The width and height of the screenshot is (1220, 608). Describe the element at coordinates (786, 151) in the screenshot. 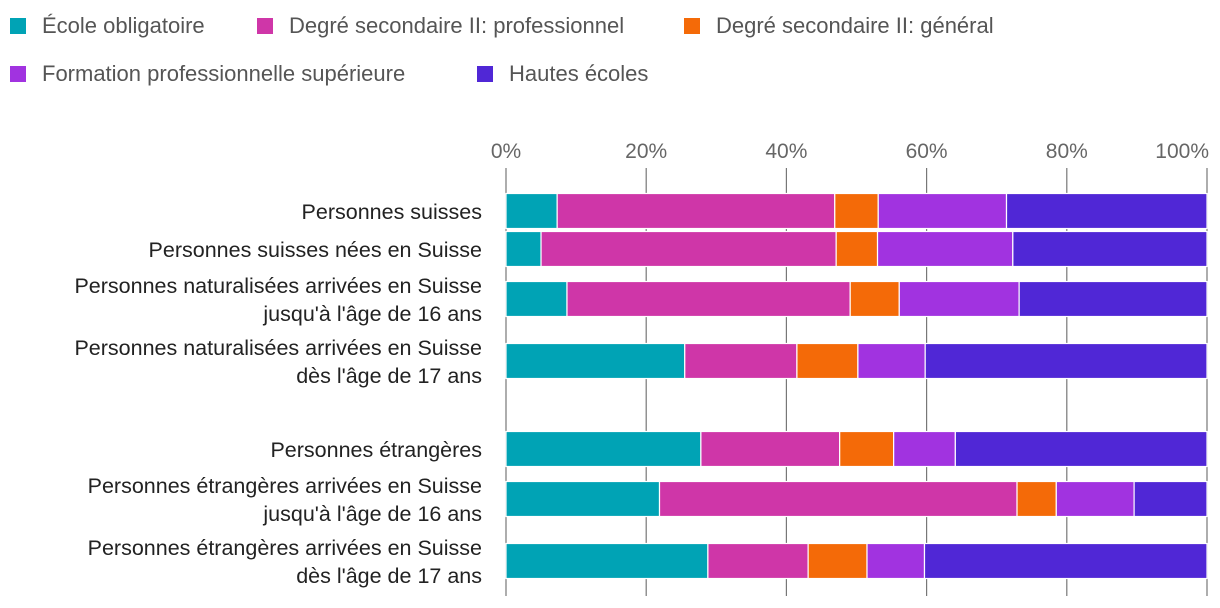

I see `x-tick-label: 40%` at that location.